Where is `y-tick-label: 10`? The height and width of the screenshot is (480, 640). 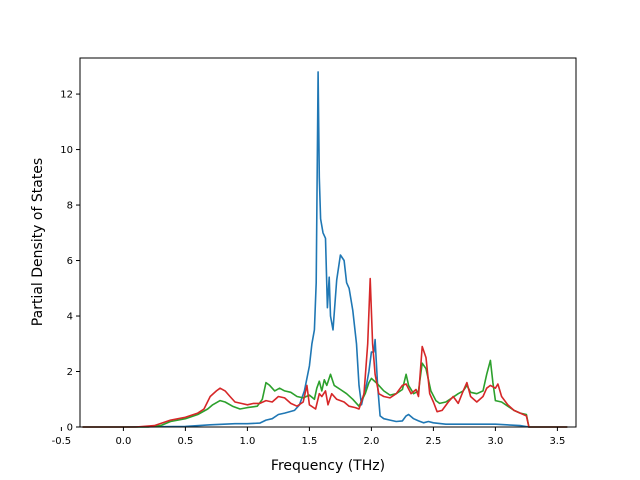
y-tick-label: 10 is located at coordinates (66, 150).